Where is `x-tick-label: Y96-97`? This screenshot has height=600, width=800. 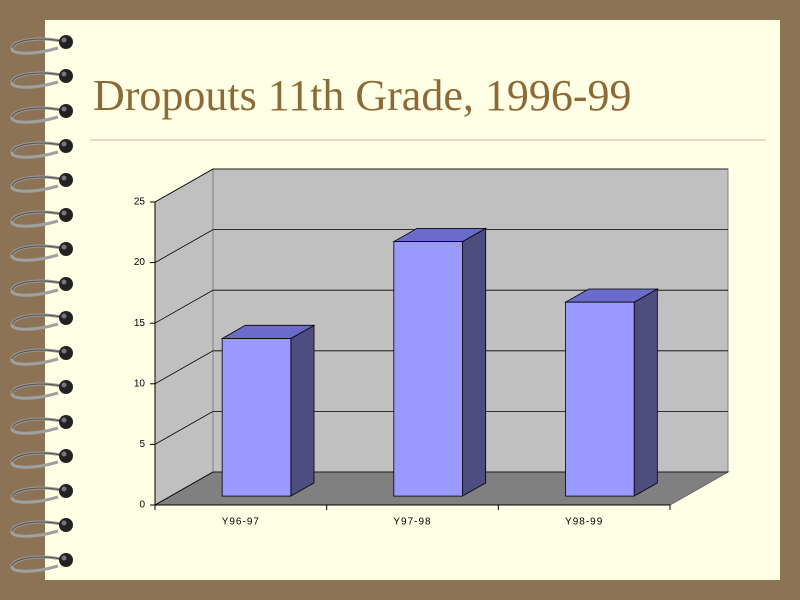
x-tick-label: Y96-97 is located at coordinates (241, 522).